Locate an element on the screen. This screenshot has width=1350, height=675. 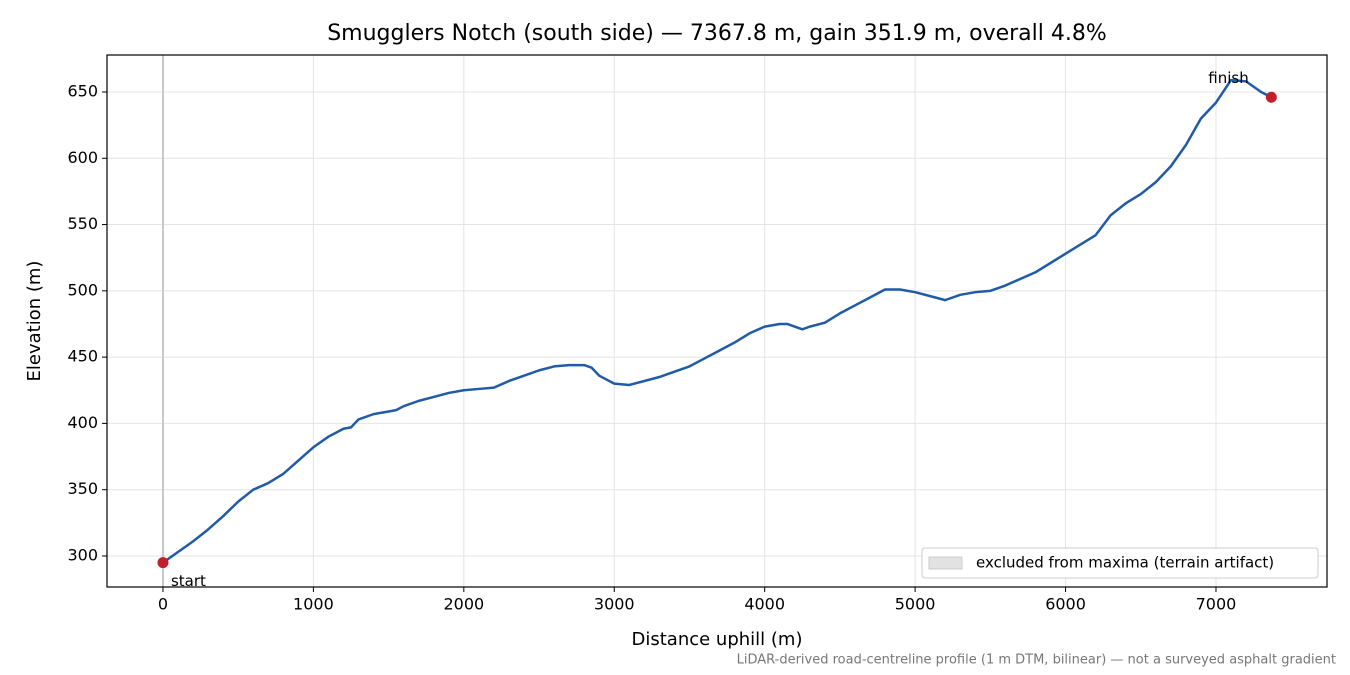
y-tick-label: 450 is located at coordinates (82, 356).